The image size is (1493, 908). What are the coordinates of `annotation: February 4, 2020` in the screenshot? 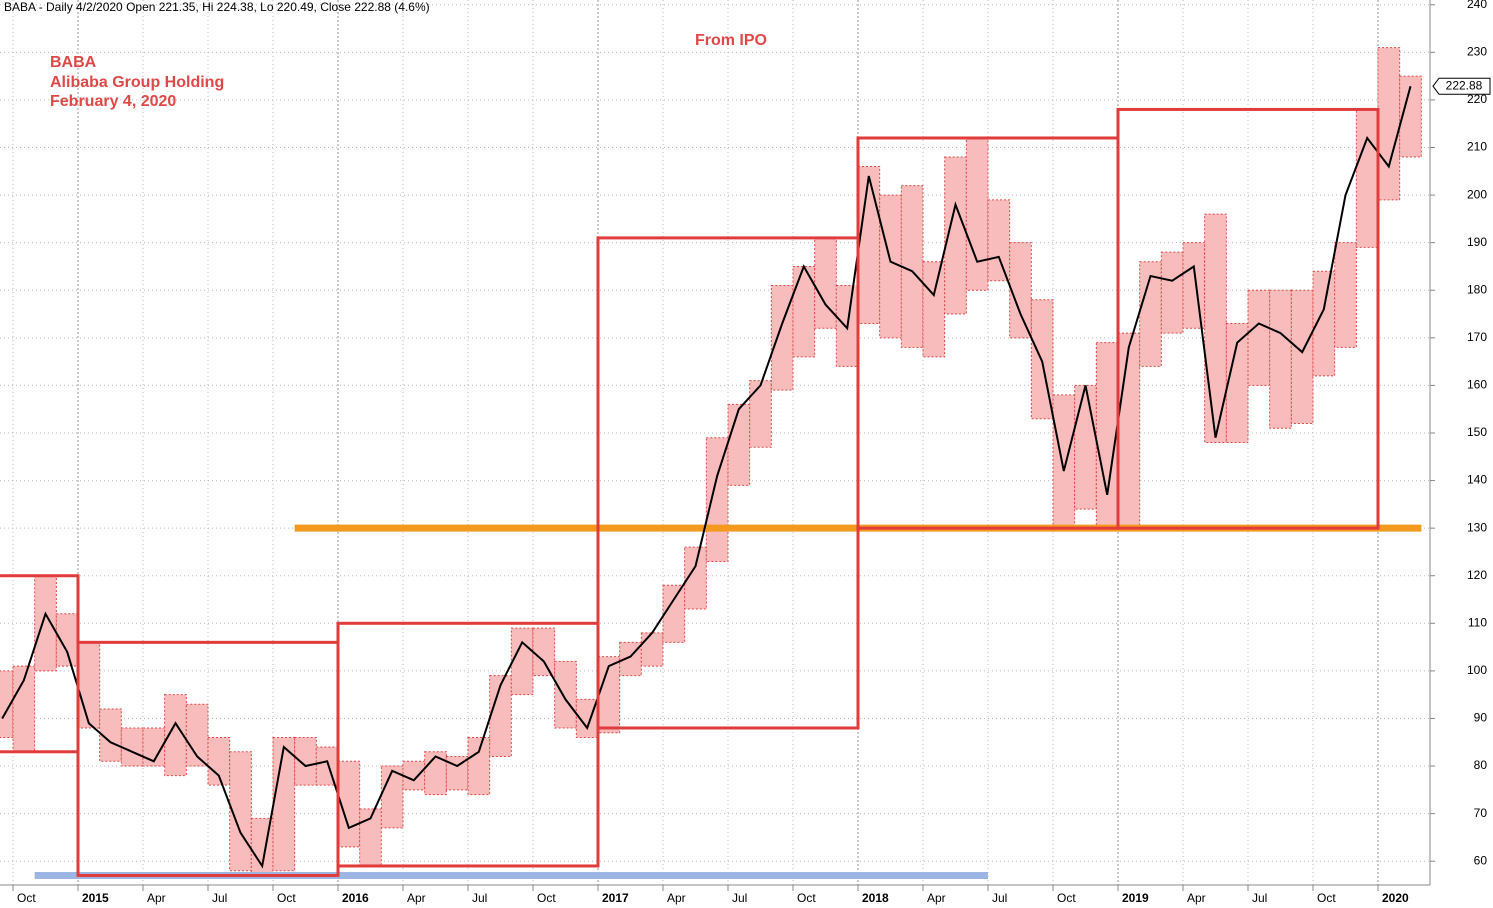 It's located at (113, 101).